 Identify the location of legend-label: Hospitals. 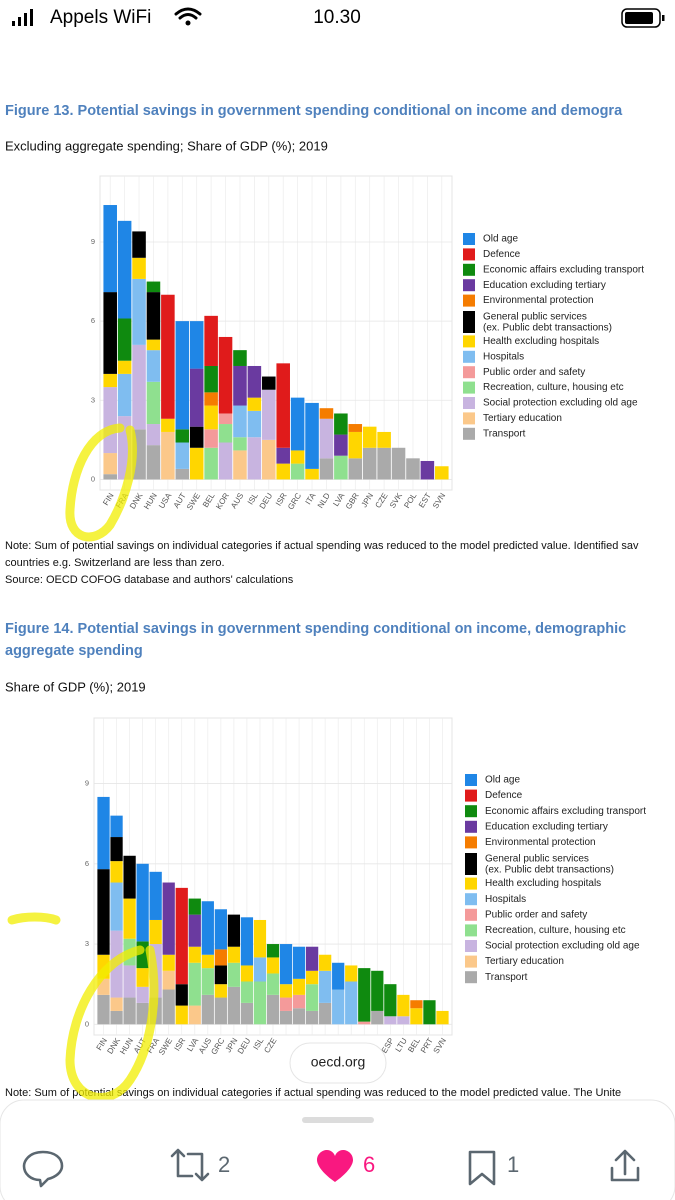
(503, 356).